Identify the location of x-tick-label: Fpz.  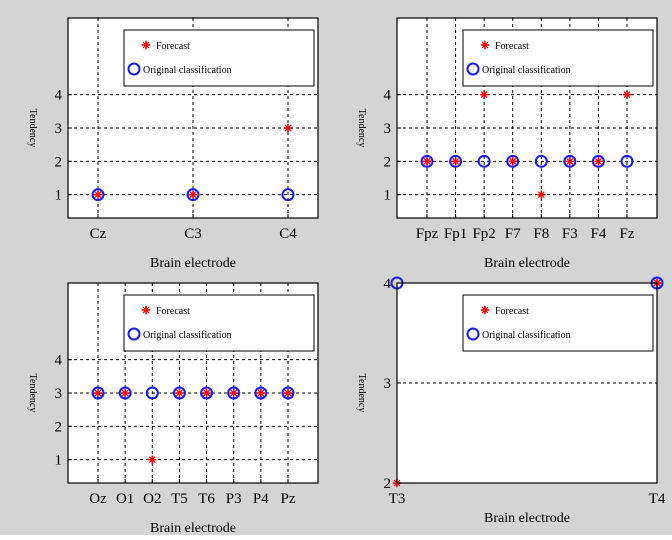
(427, 234).